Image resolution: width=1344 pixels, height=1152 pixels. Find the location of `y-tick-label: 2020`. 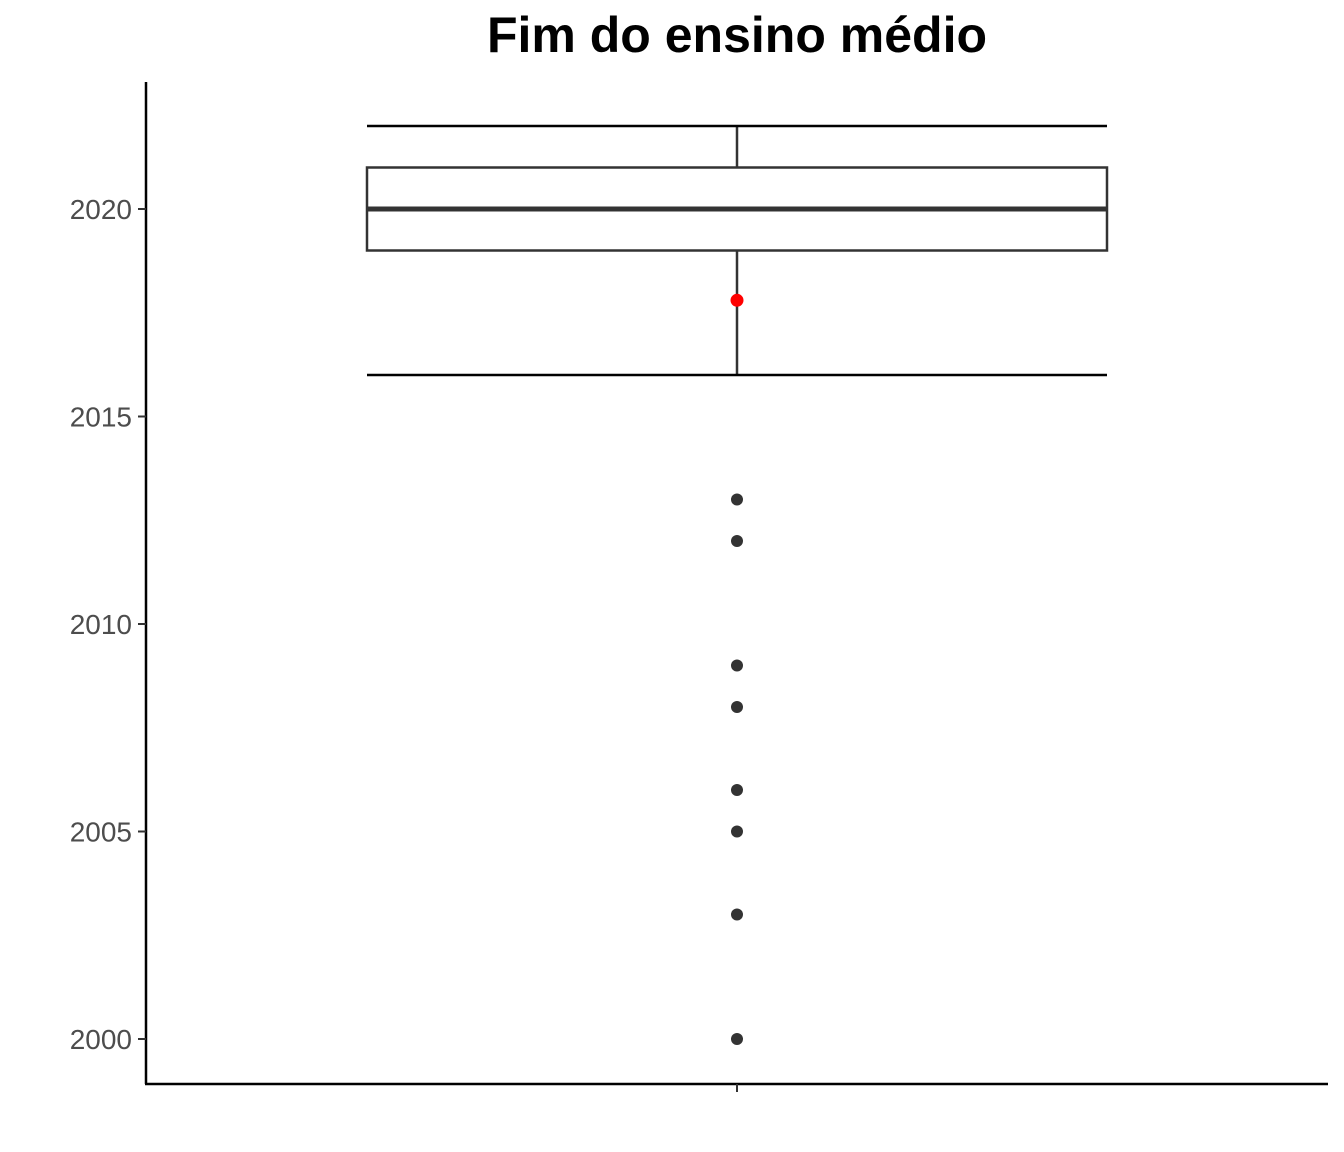

y-tick-label: 2020 is located at coordinates (101, 209).